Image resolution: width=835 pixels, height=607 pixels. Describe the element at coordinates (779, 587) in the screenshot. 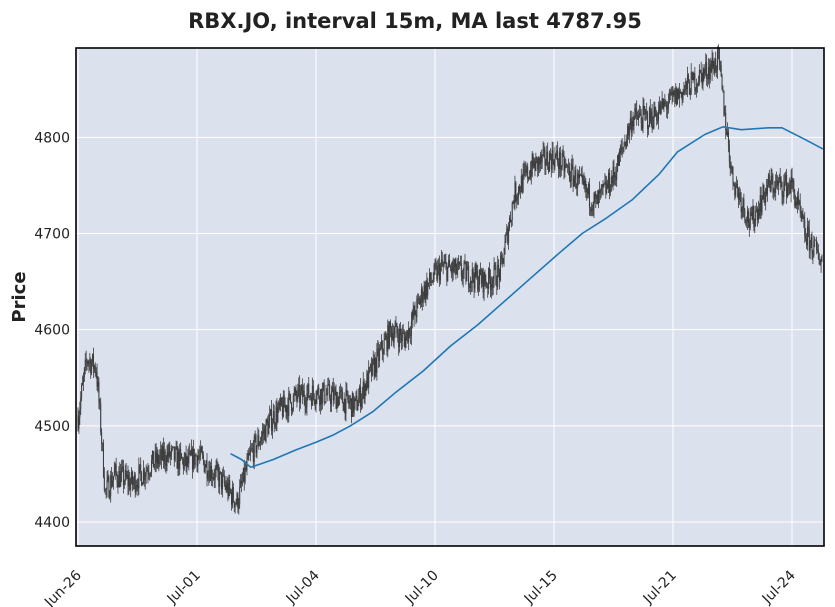

I see `x-tick-label: Jul-24` at that location.